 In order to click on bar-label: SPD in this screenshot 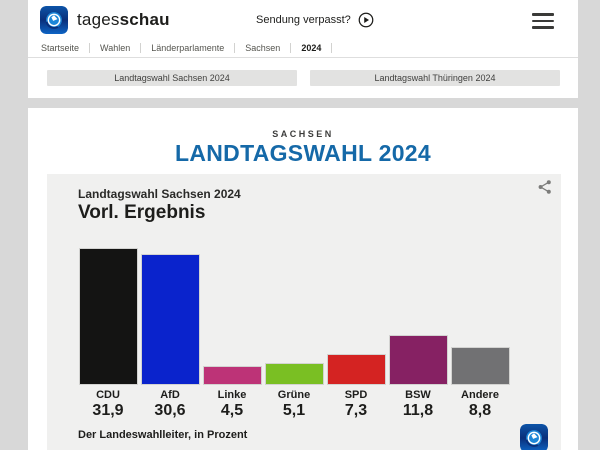, I will do `click(356, 395)`.